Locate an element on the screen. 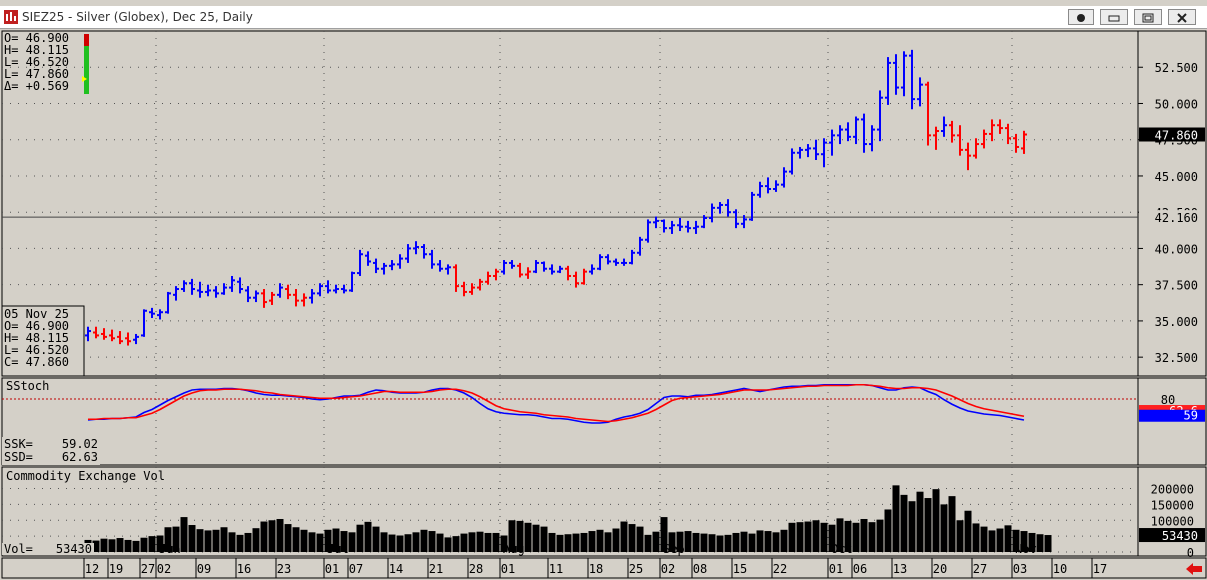  app-chart-icon is located at coordinates (11, 17).